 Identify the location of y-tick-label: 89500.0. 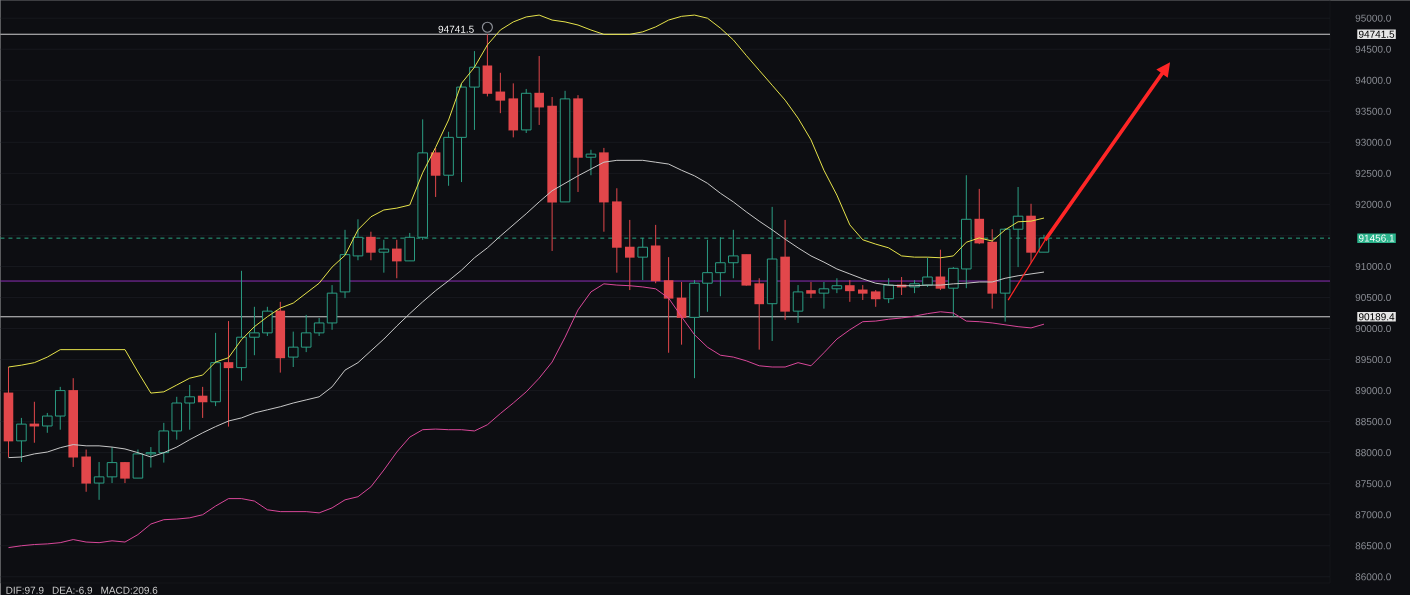
(1373, 360).